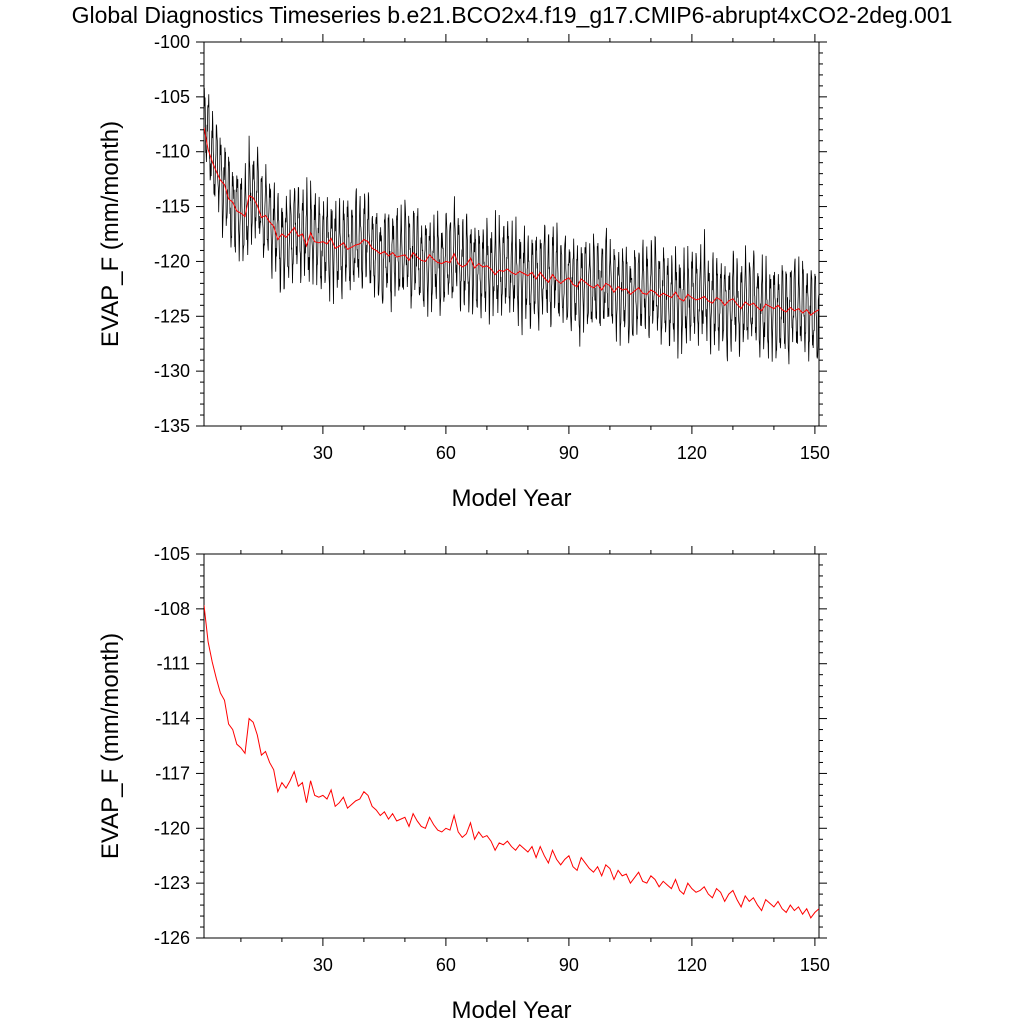 The height and width of the screenshot is (1024, 1024). I want to click on y-tick-label: -110, so click(172, 152).